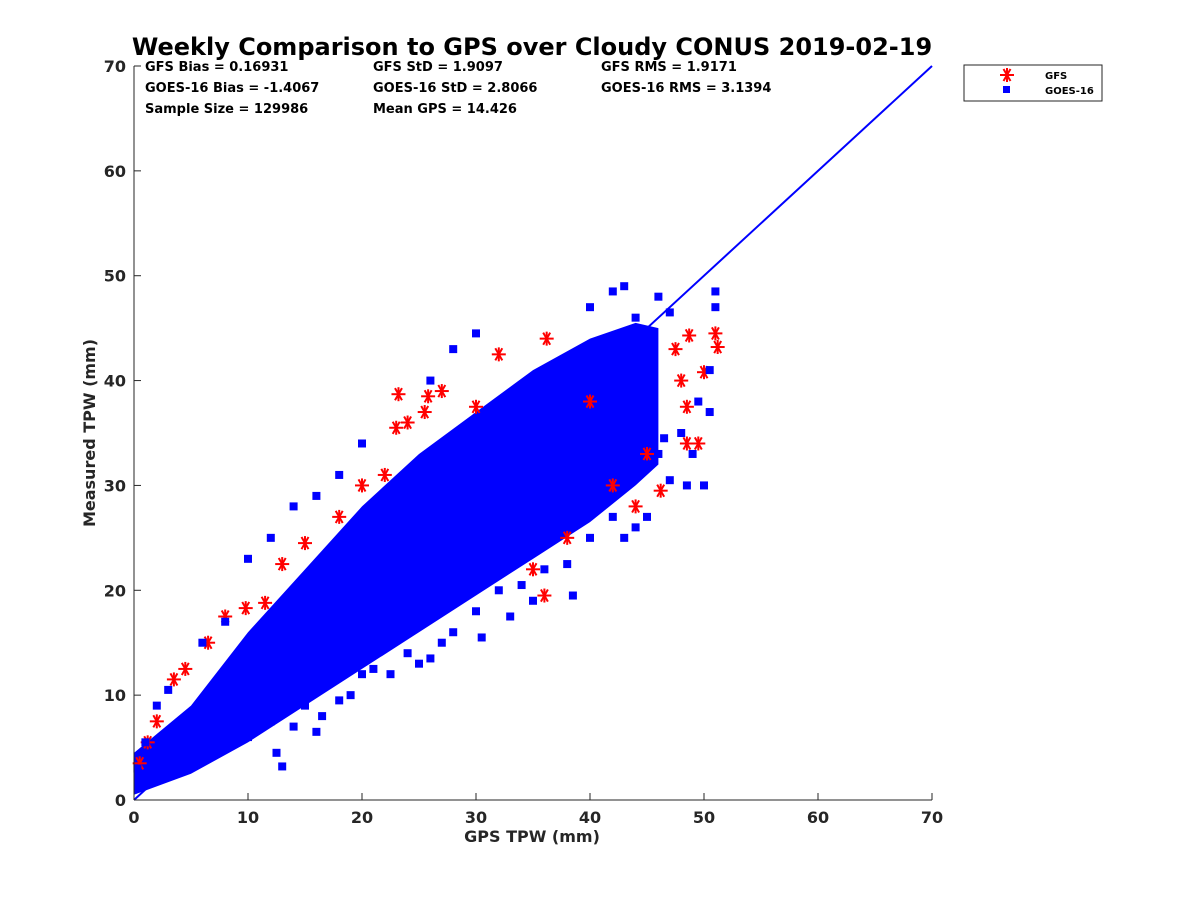 Image resolution: width=1200 pixels, height=904 pixels. I want to click on stat-sample-size: Sample Size = 129986, so click(226, 109).